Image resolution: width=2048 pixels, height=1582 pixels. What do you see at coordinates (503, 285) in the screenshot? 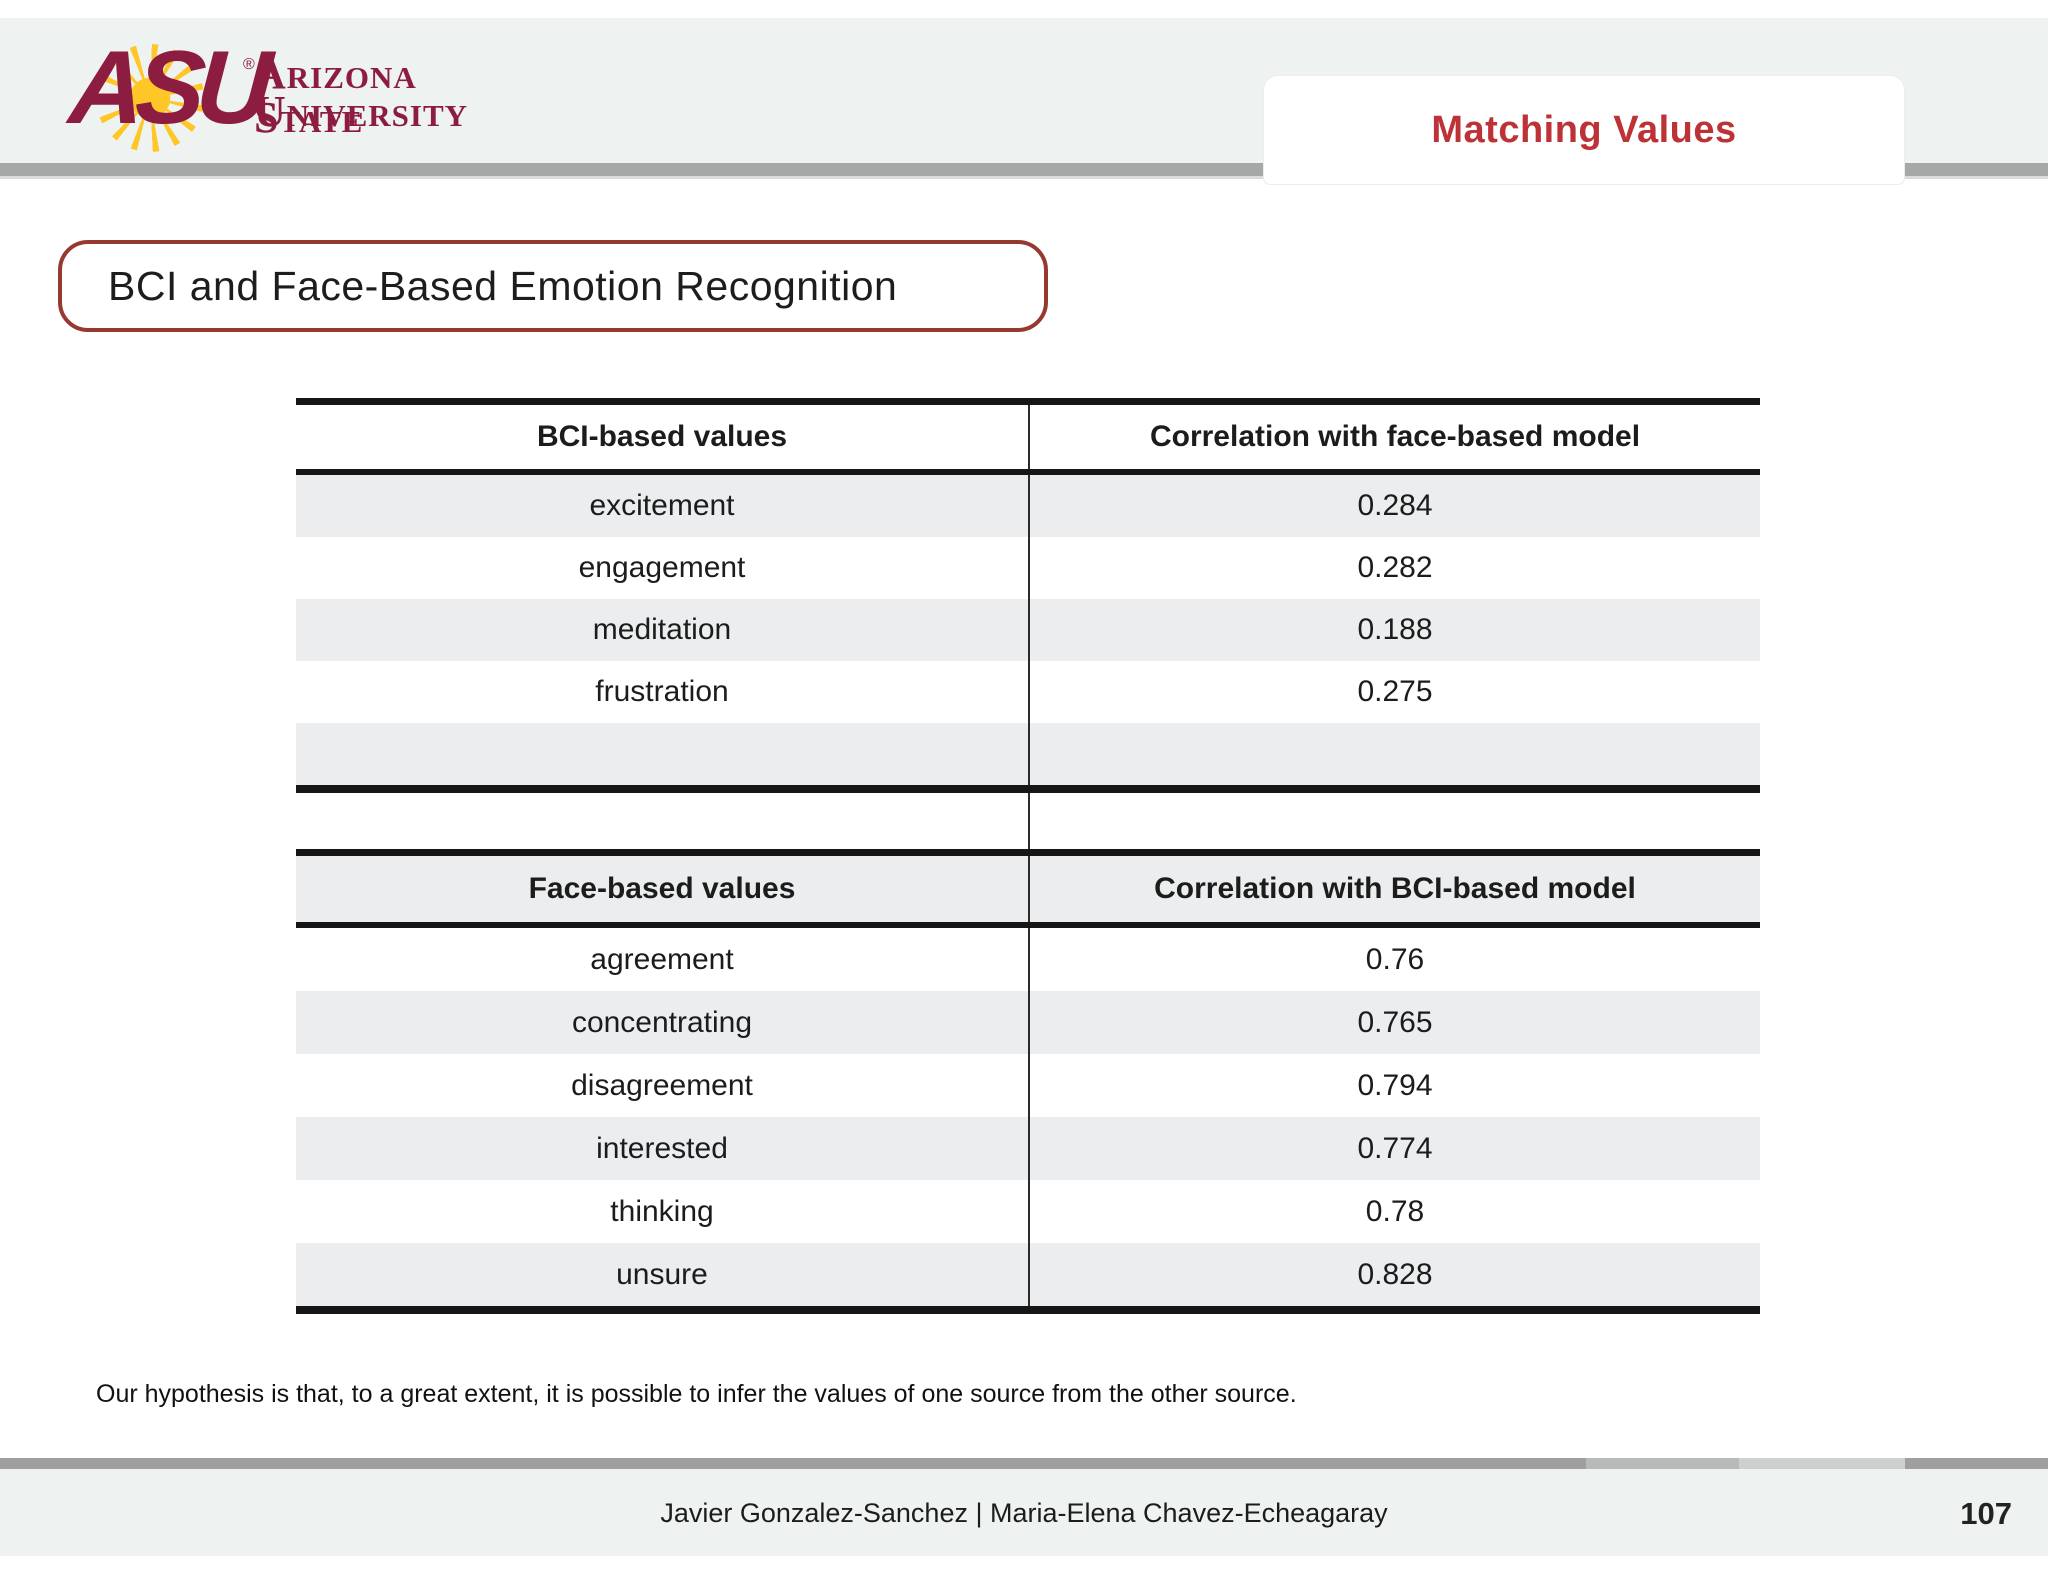
I see `page-title: BCI and Face-Based Emotion Recognition` at bounding box center [503, 285].